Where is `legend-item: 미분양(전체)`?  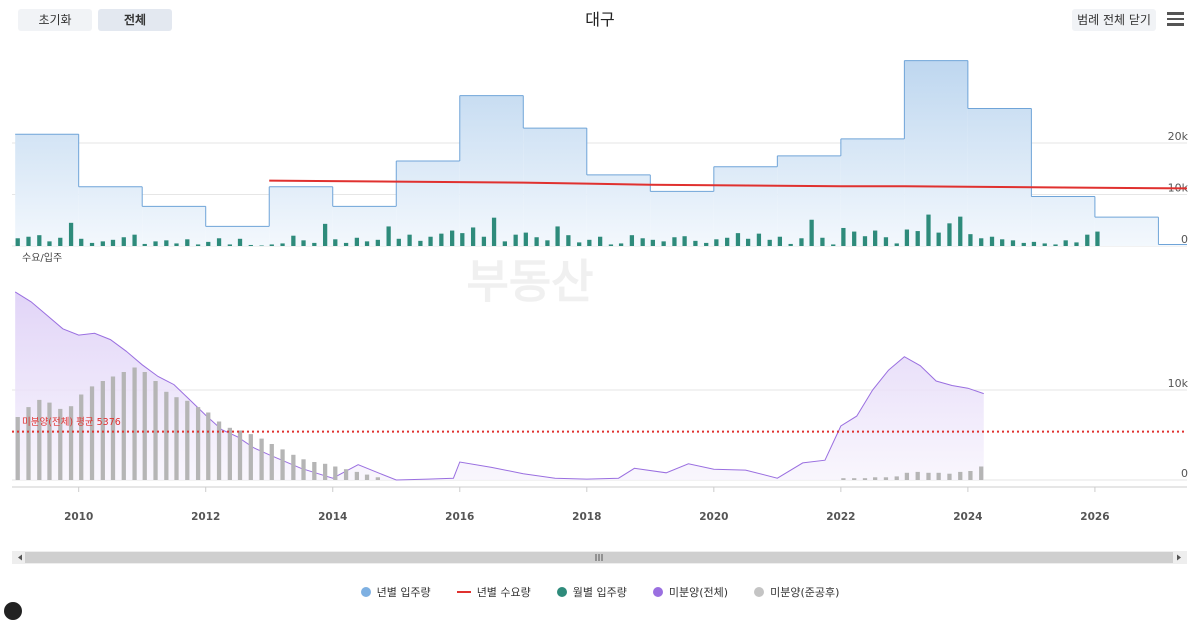 legend-item: 미분양(전체) is located at coordinates (690, 592).